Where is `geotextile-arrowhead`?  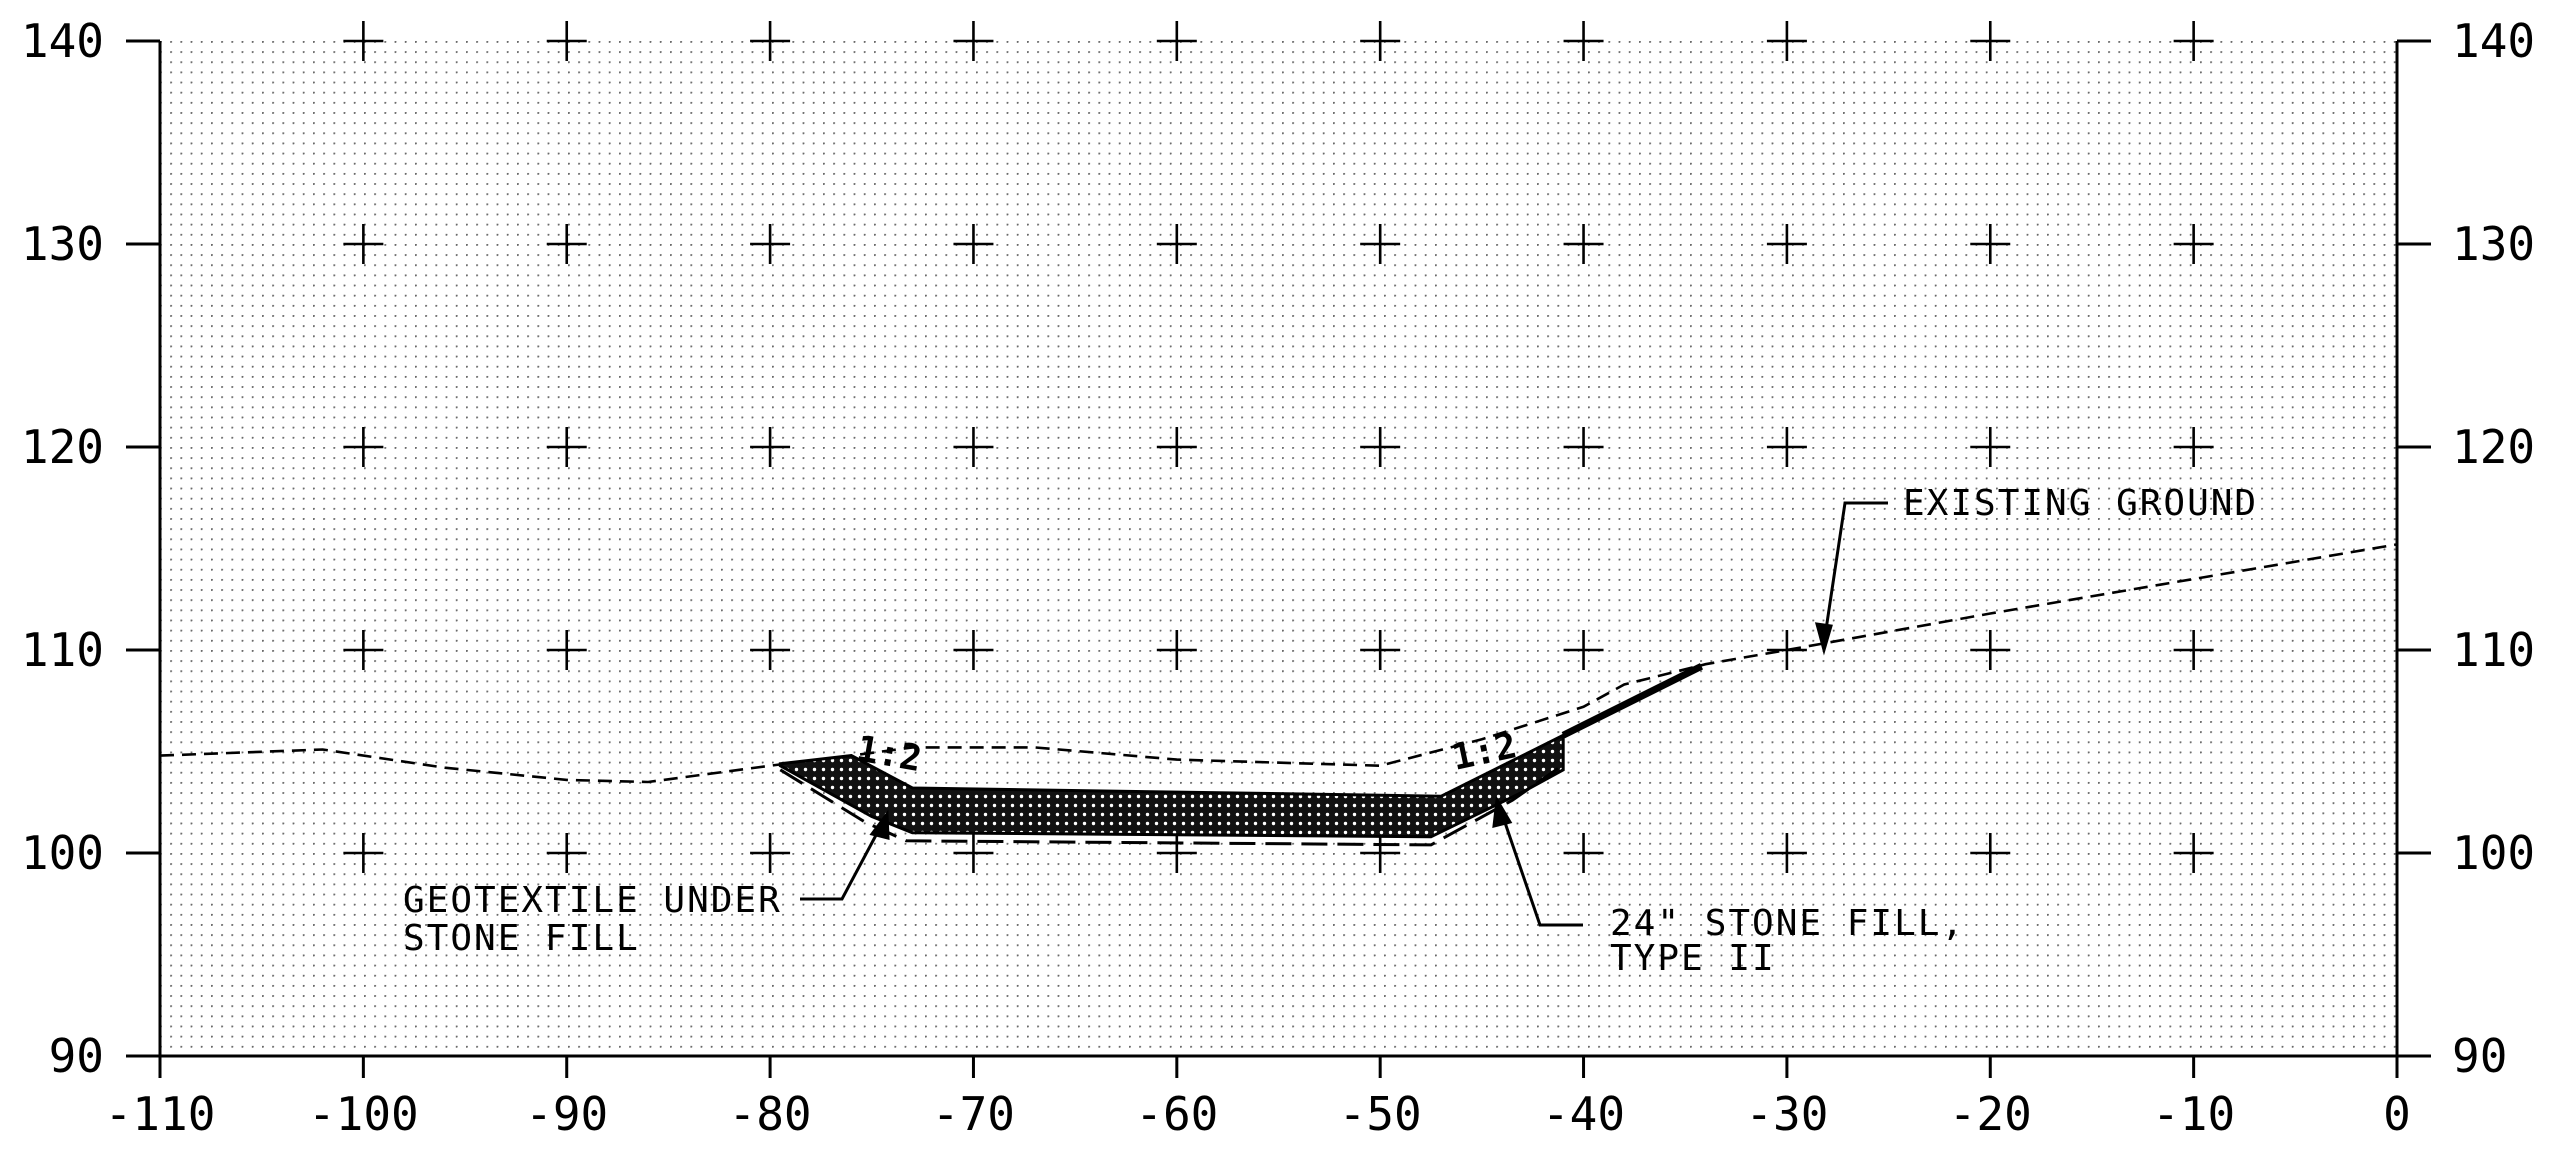
geotextile-arrowhead is located at coordinates (879, 824).